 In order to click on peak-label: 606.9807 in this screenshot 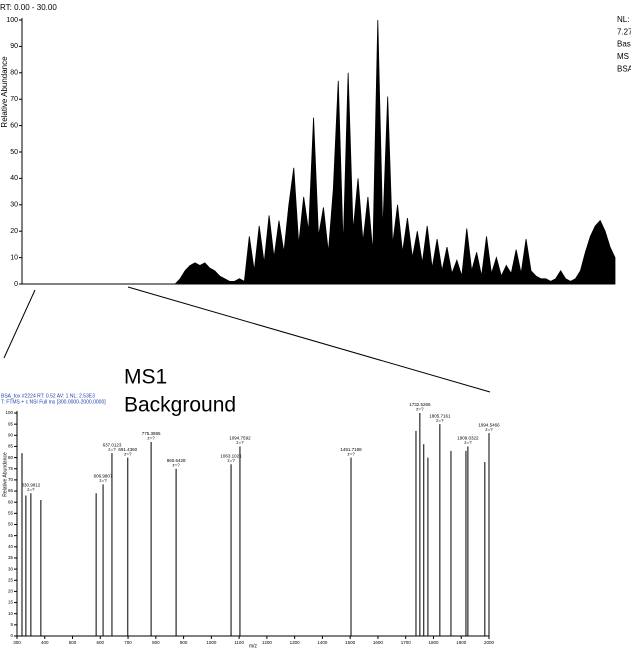, I will do `click(103, 476)`.